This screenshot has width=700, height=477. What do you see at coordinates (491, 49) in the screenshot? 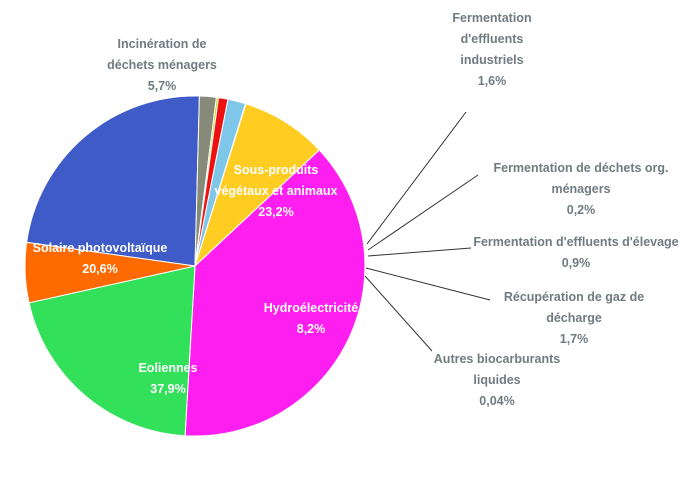
I see `slice-label: Fermentation d'effluents industriels 1,6%` at bounding box center [491, 49].